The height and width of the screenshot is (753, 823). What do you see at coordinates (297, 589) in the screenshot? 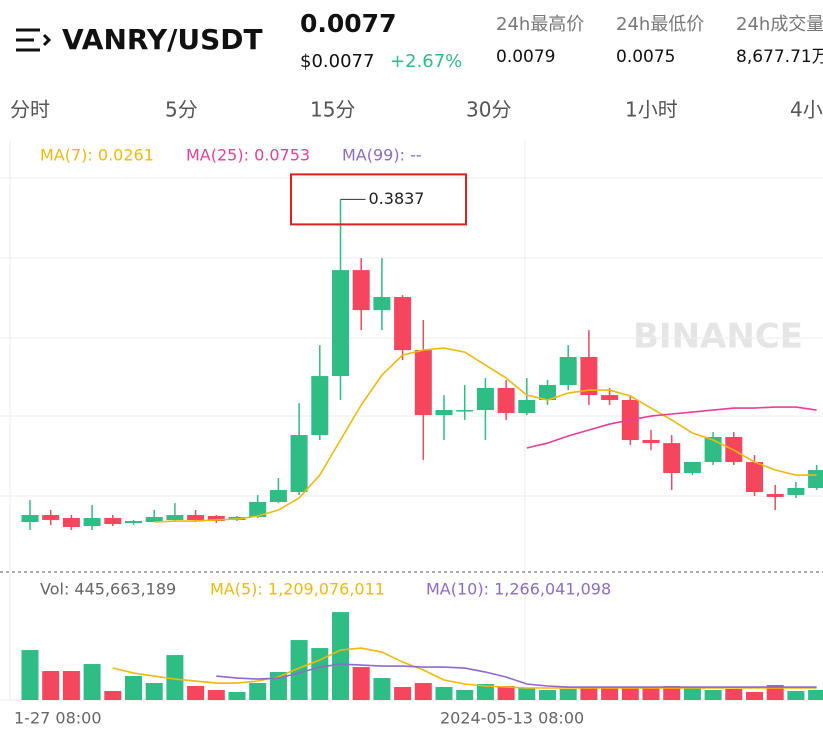
I see `vol-legend: MA(5): 1,209,076,011` at bounding box center [297, 589].